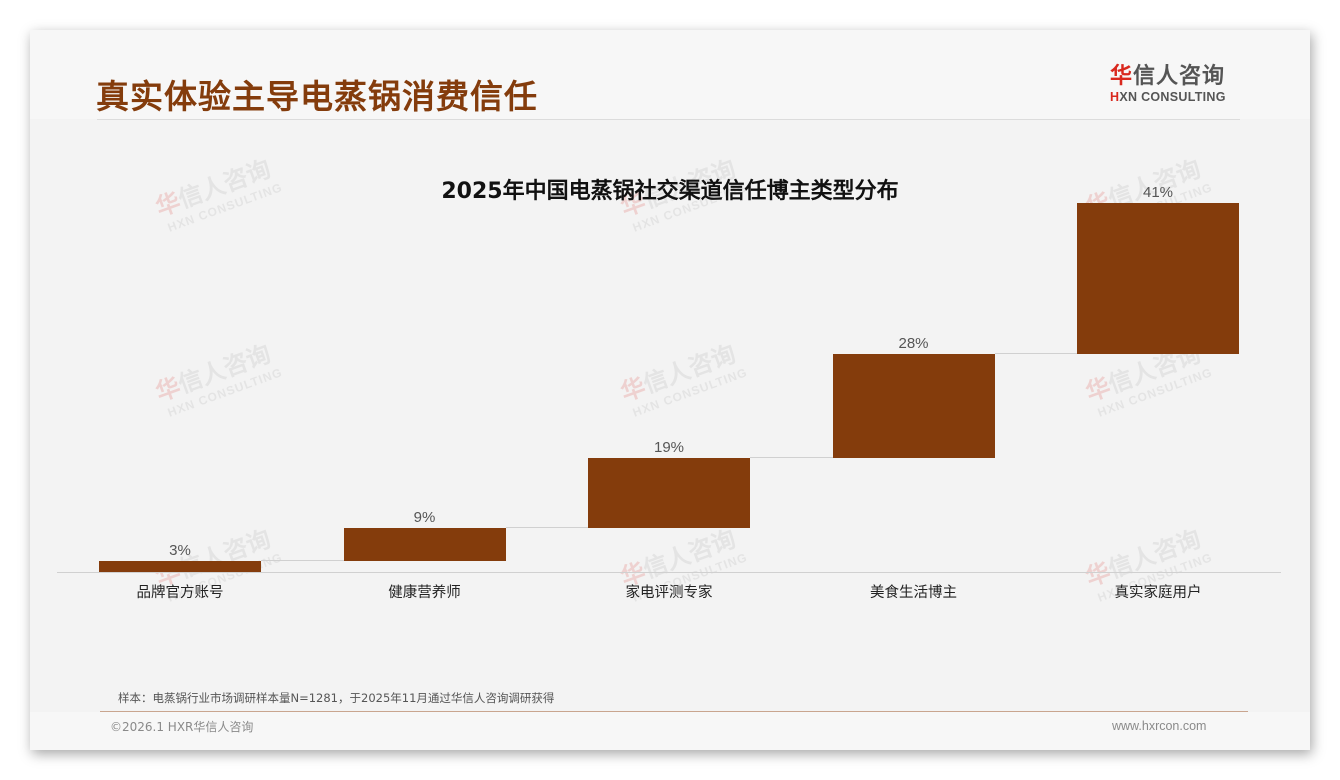  Describe the element at coordinates (670, 731) in the screenshot. I see `footer-band` at that location.